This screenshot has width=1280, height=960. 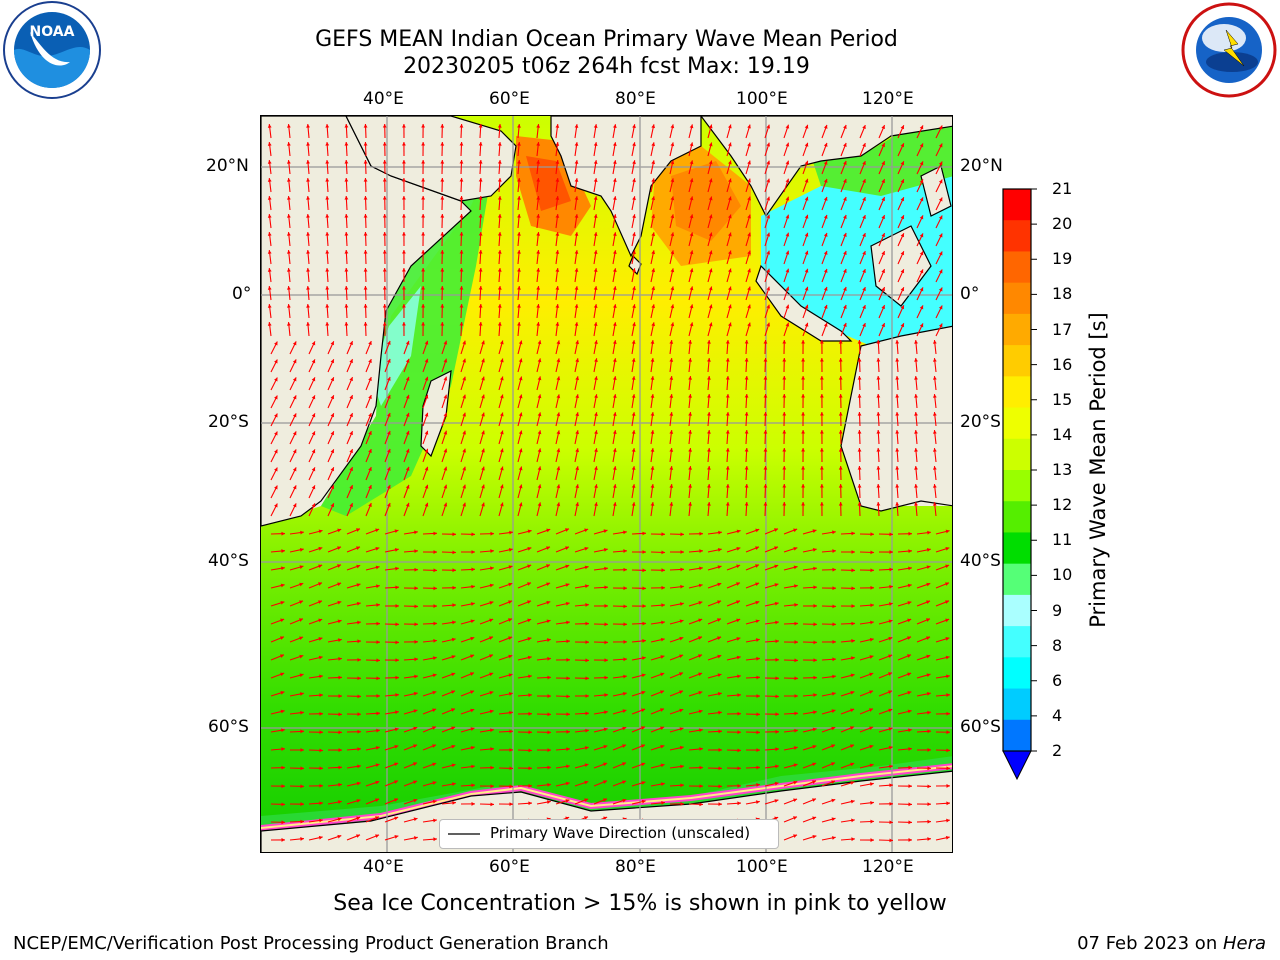 What do you see at coordinates (1017, 470) in the screenshot?
I see `colorbar-cells` at bounding box center [1017, 470].